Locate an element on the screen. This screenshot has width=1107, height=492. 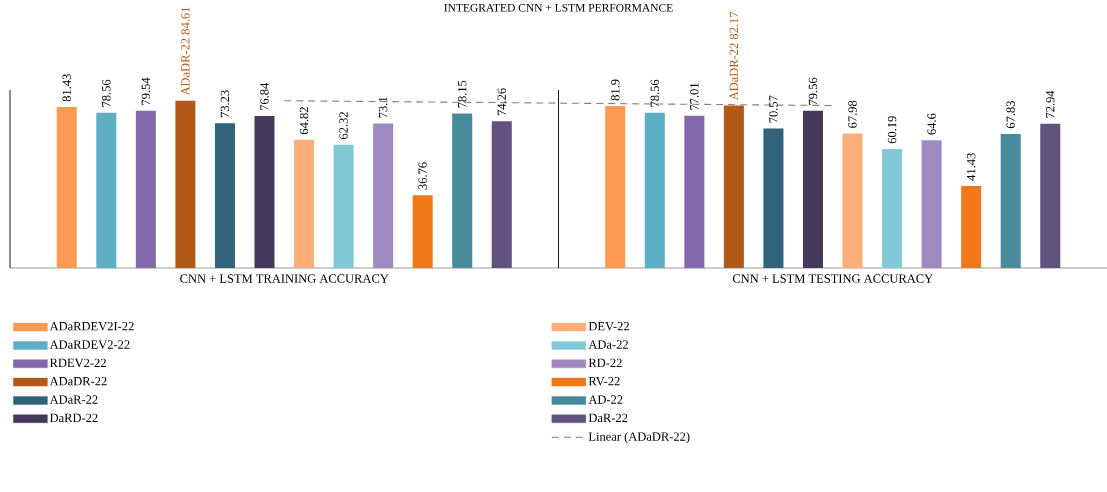
data-label: 79.54 is located at coordinates (146, 91).